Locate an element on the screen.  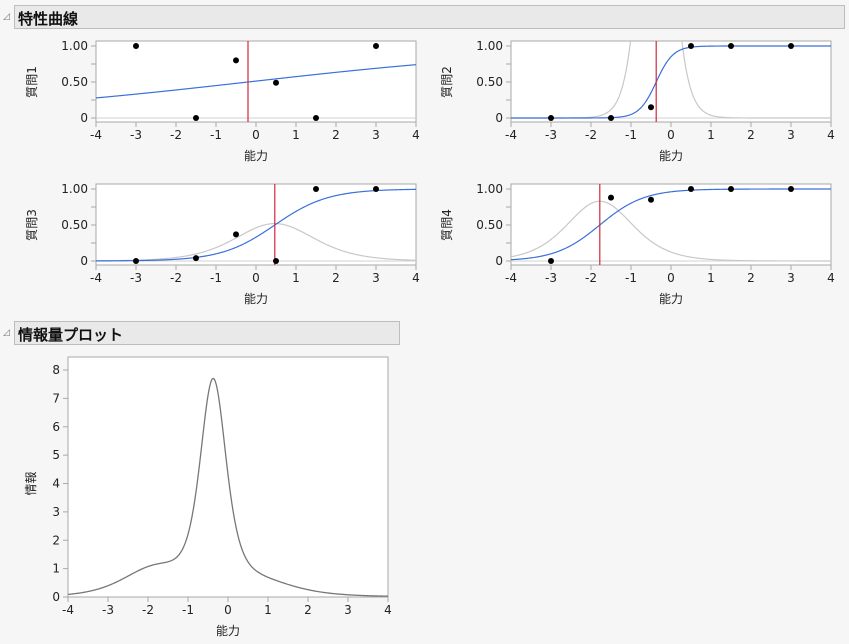
y-axis-title: 質問1 is located at coordinates (31, 82).